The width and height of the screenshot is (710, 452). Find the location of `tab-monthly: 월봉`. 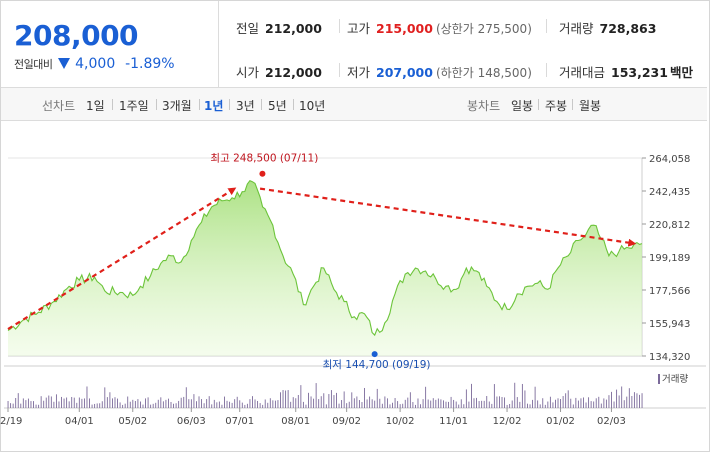

tab-monthly: 월봉 is located at coordinates (590, 106).